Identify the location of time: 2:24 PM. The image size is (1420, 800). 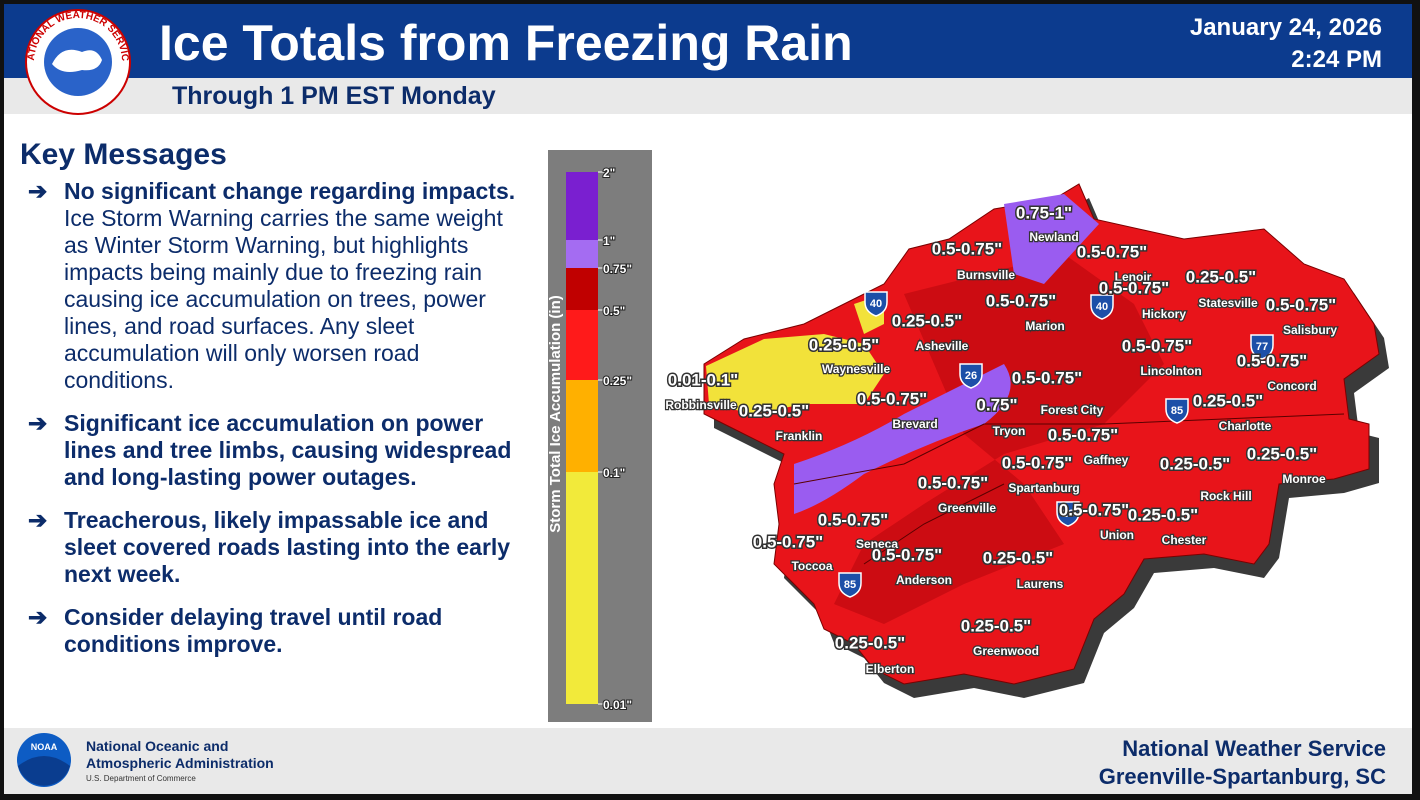
(1336, 59).